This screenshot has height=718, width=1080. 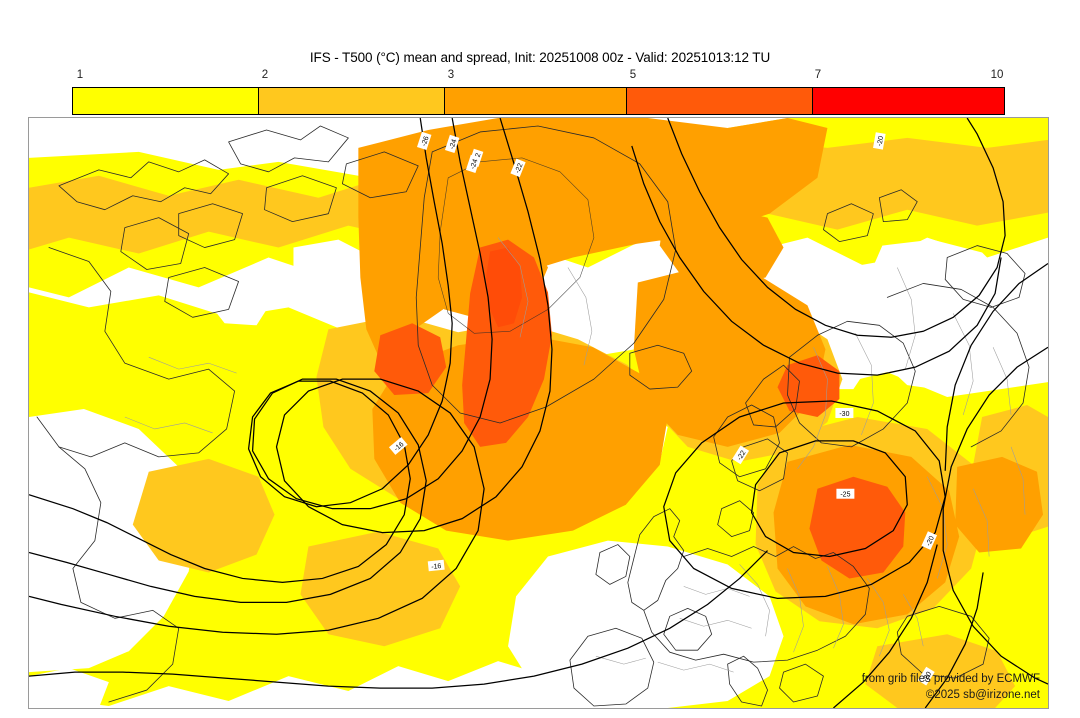 I want to click on contour-label: -30, so click(x=844, y=414).